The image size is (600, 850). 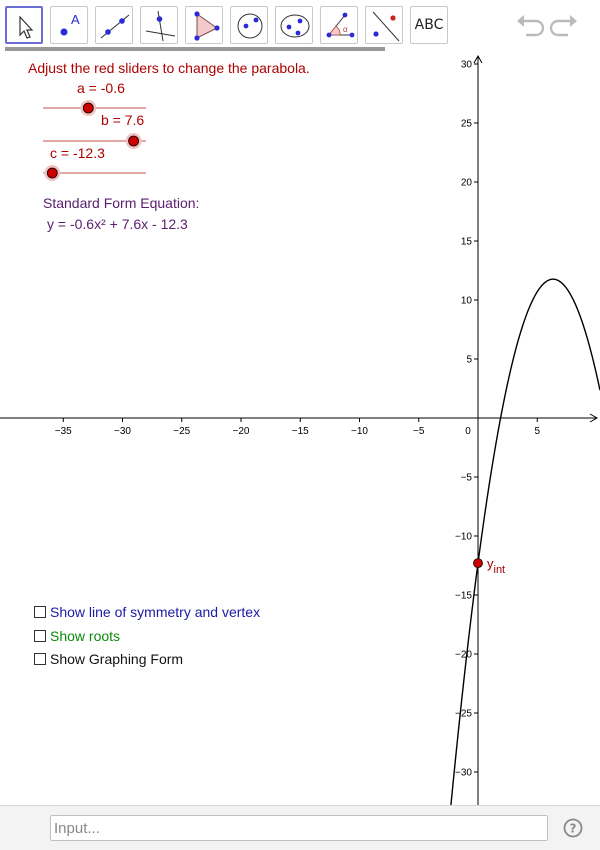 I want to click on checkbox-roots-row: Show roots, so click(x=77, y=636).